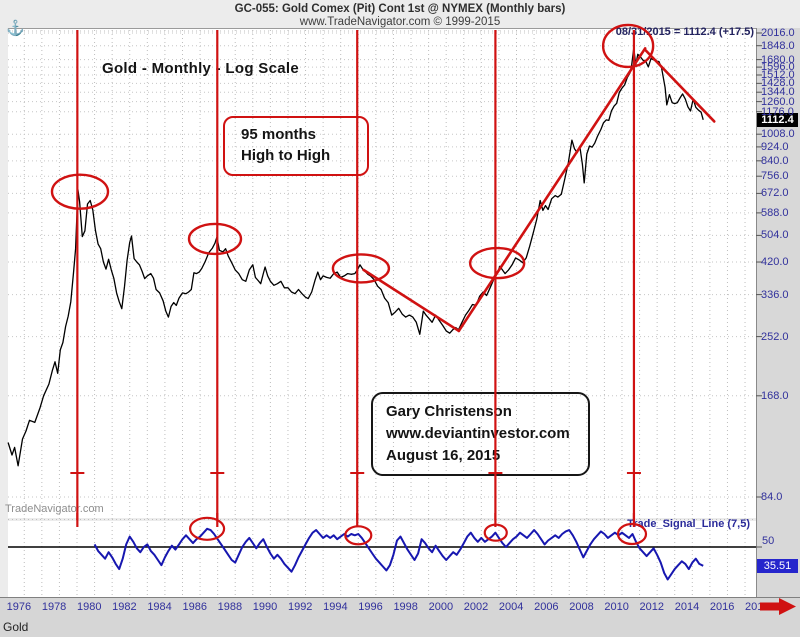 Image resolution: width=800 pixels, height=637 pixels. I want to click on cycle-annotation-line2: High to High, so click(286, 155).